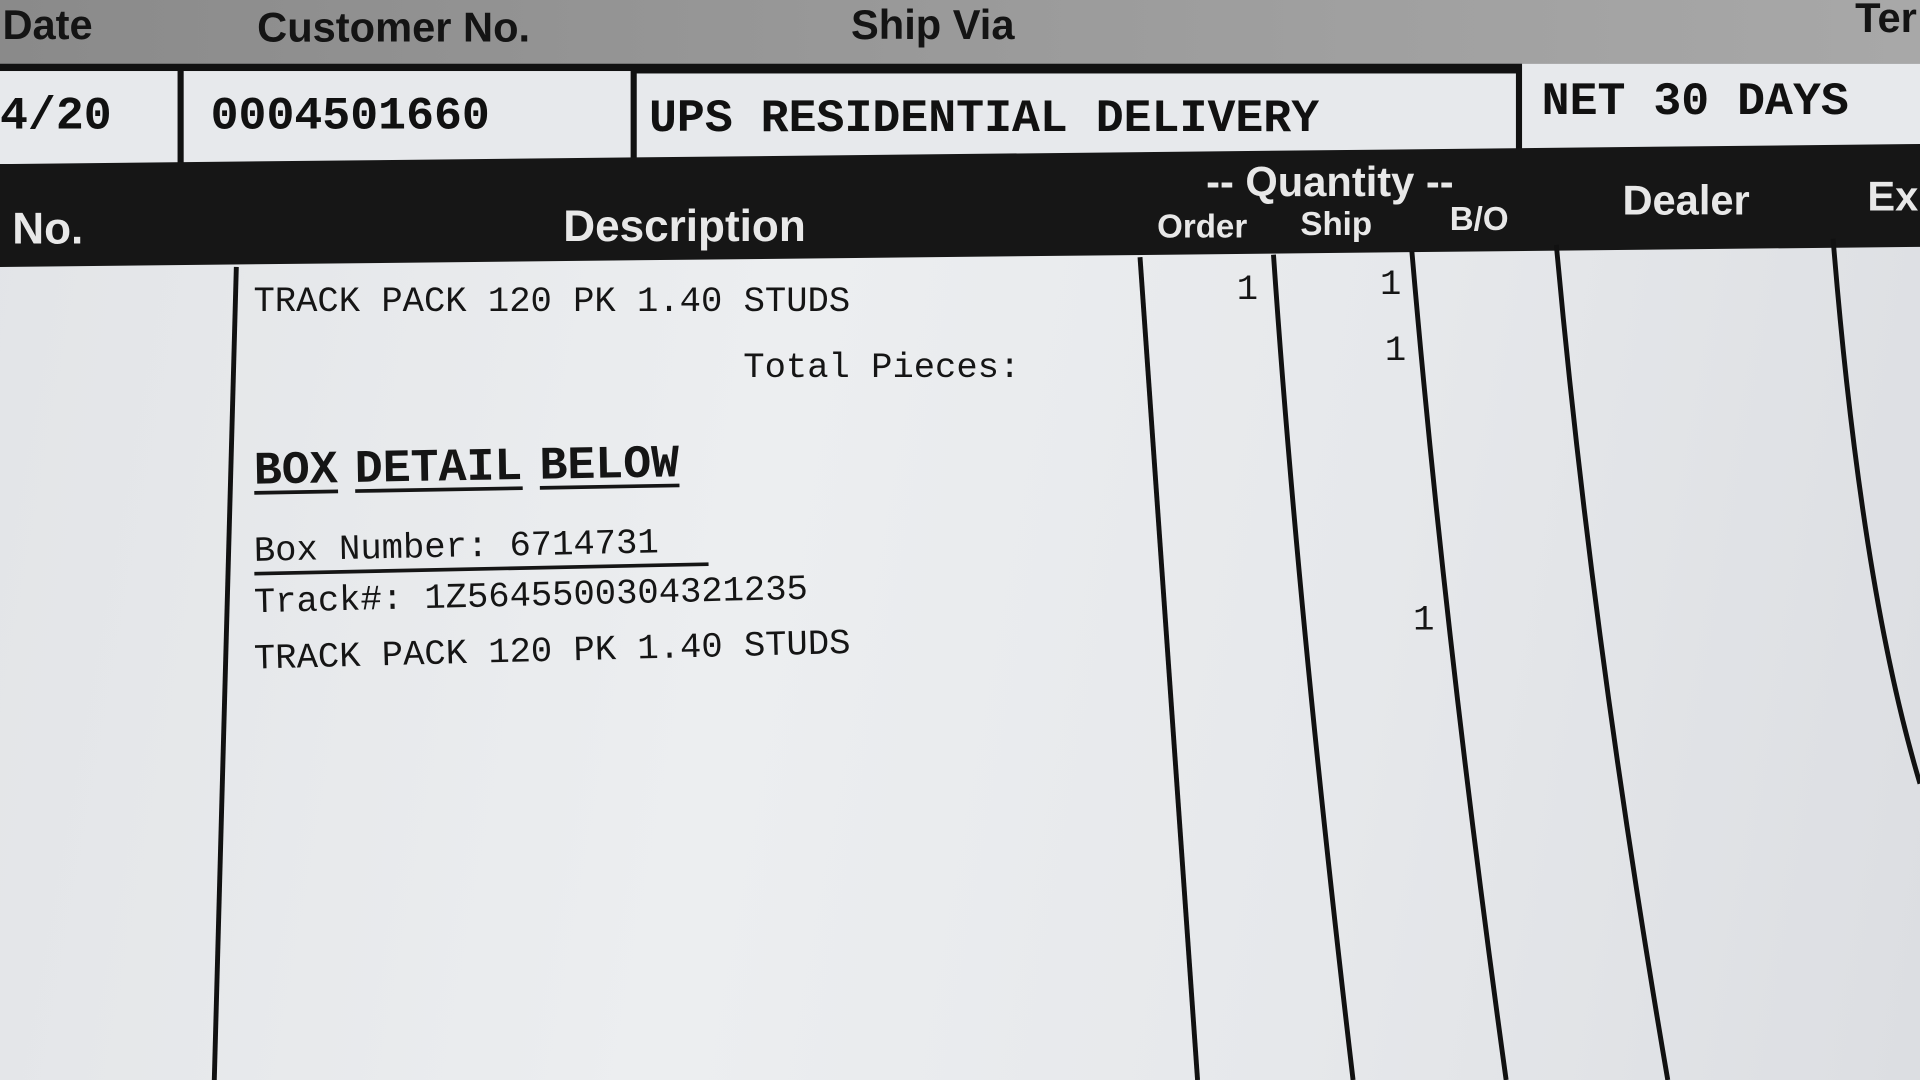 This screenshot has height=1080, width=1920. Describe the element at coordinates (882, 368) in the screenshot. I see `total-pieces-label: Total Pieces:` at that location.